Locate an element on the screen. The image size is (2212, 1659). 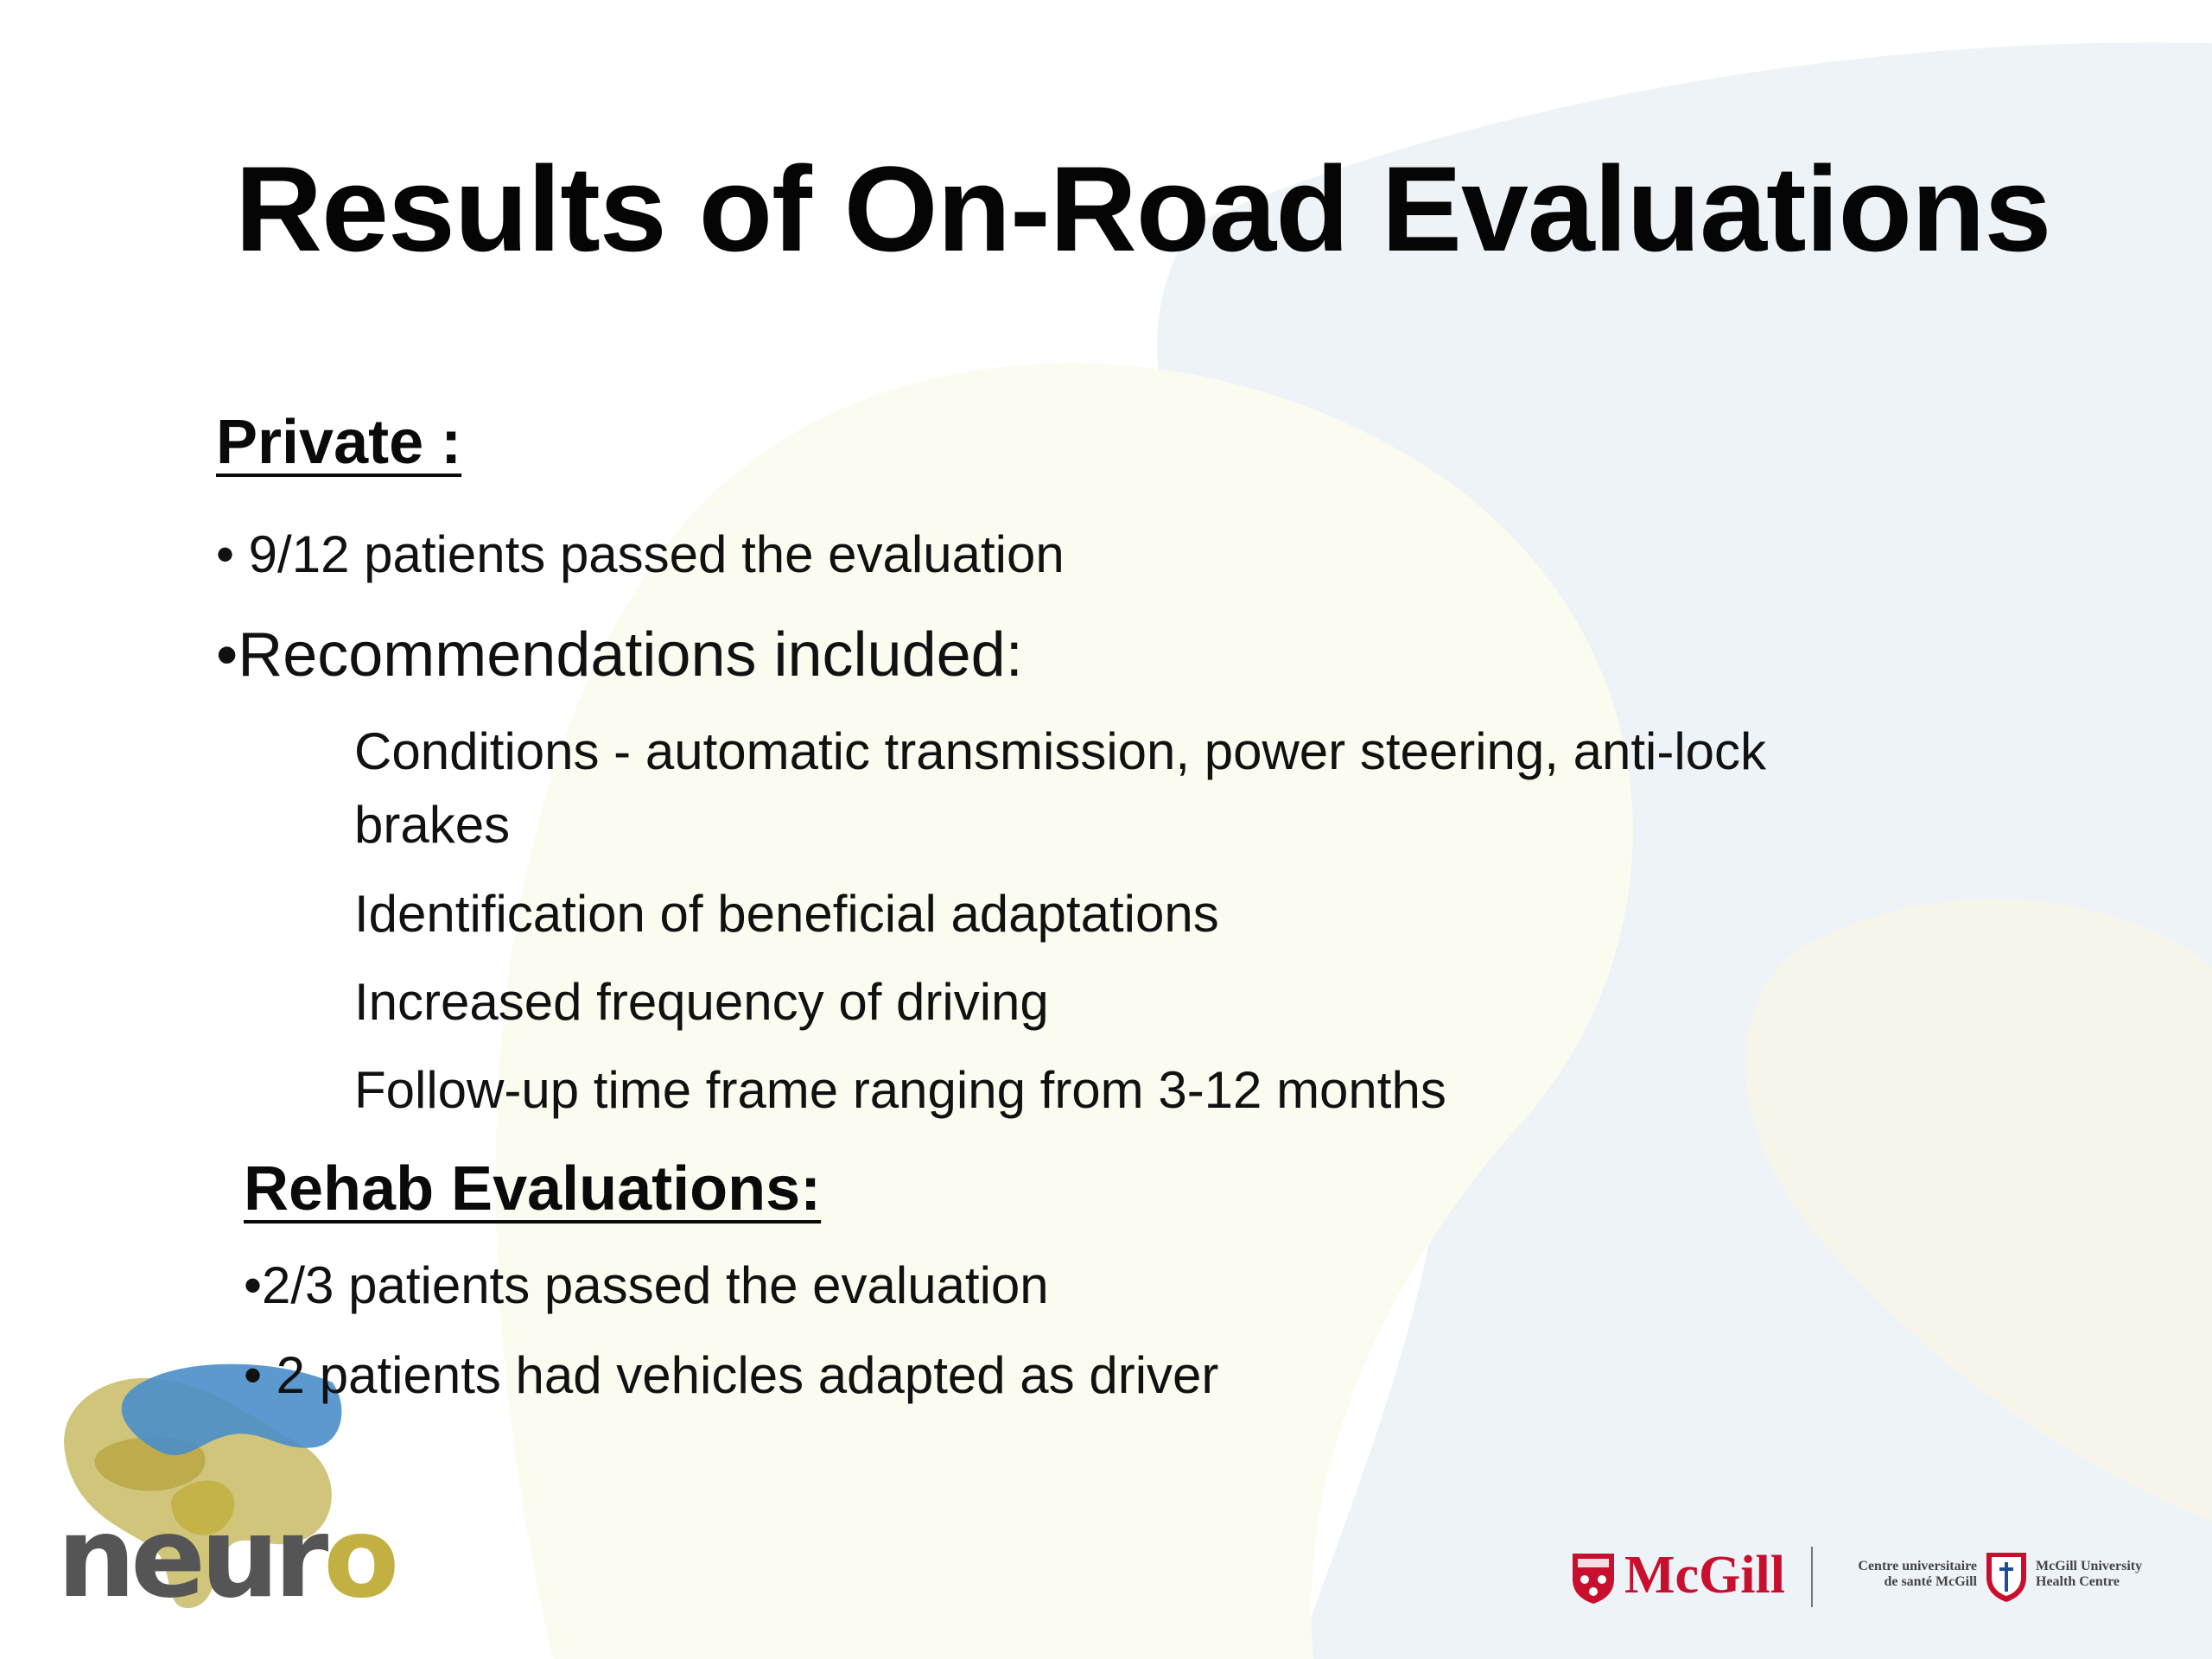
slide-title: Results of On-Road Evaluations is located at coordinates (1143, 208).